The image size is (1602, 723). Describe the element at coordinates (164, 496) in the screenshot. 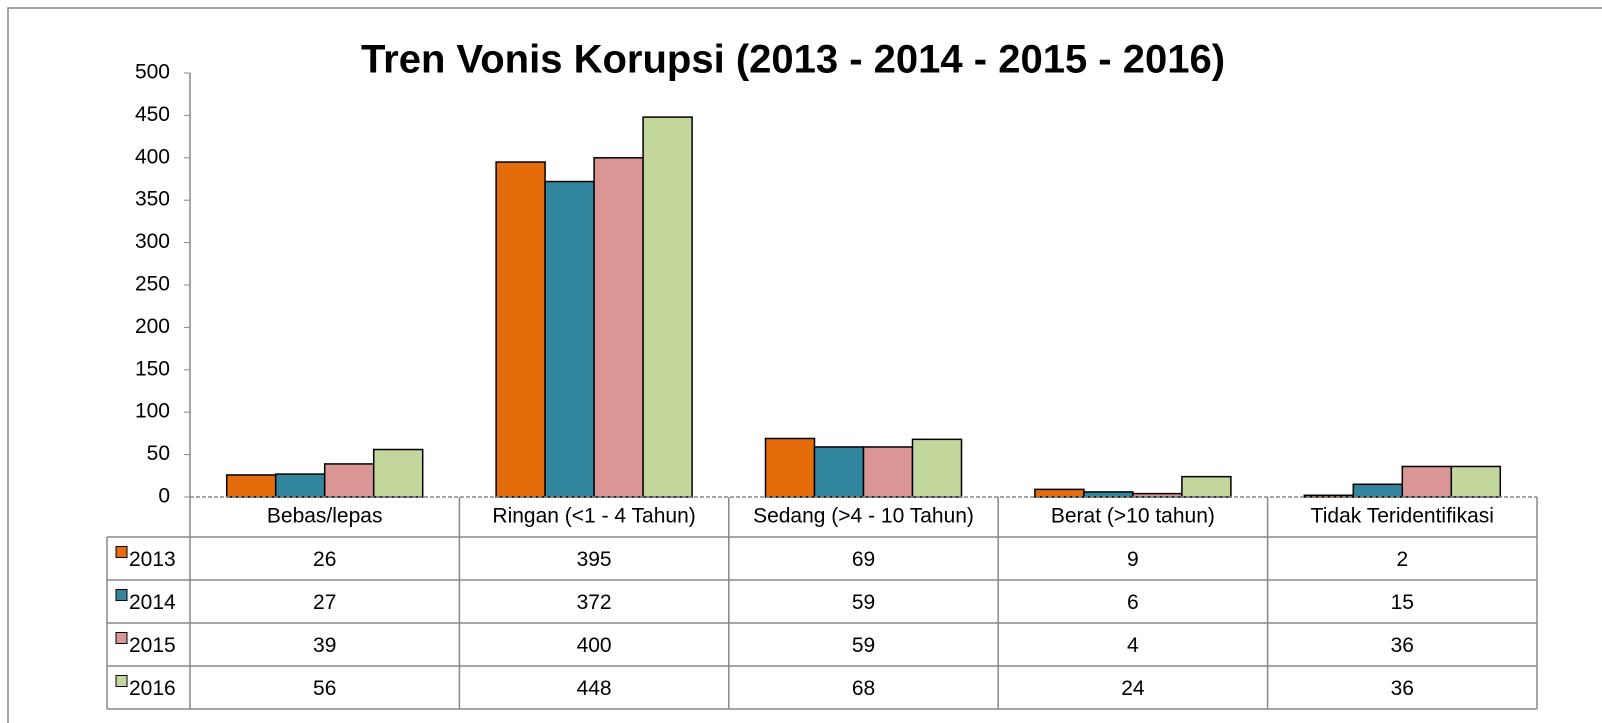

I see `y-tick-label: 0` at that location.